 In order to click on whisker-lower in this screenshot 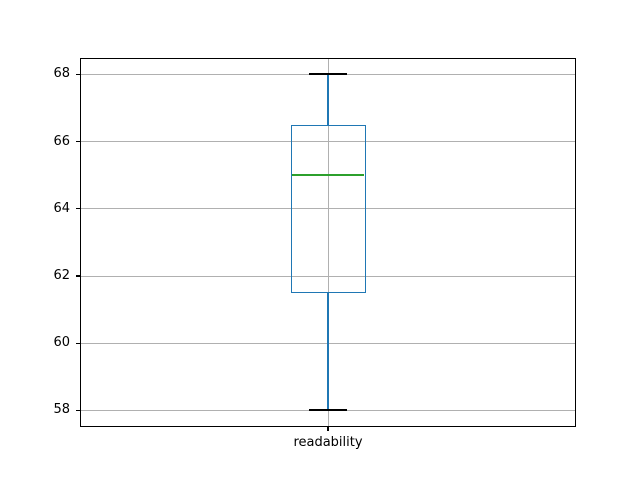, I will do `click(328, 351)`.